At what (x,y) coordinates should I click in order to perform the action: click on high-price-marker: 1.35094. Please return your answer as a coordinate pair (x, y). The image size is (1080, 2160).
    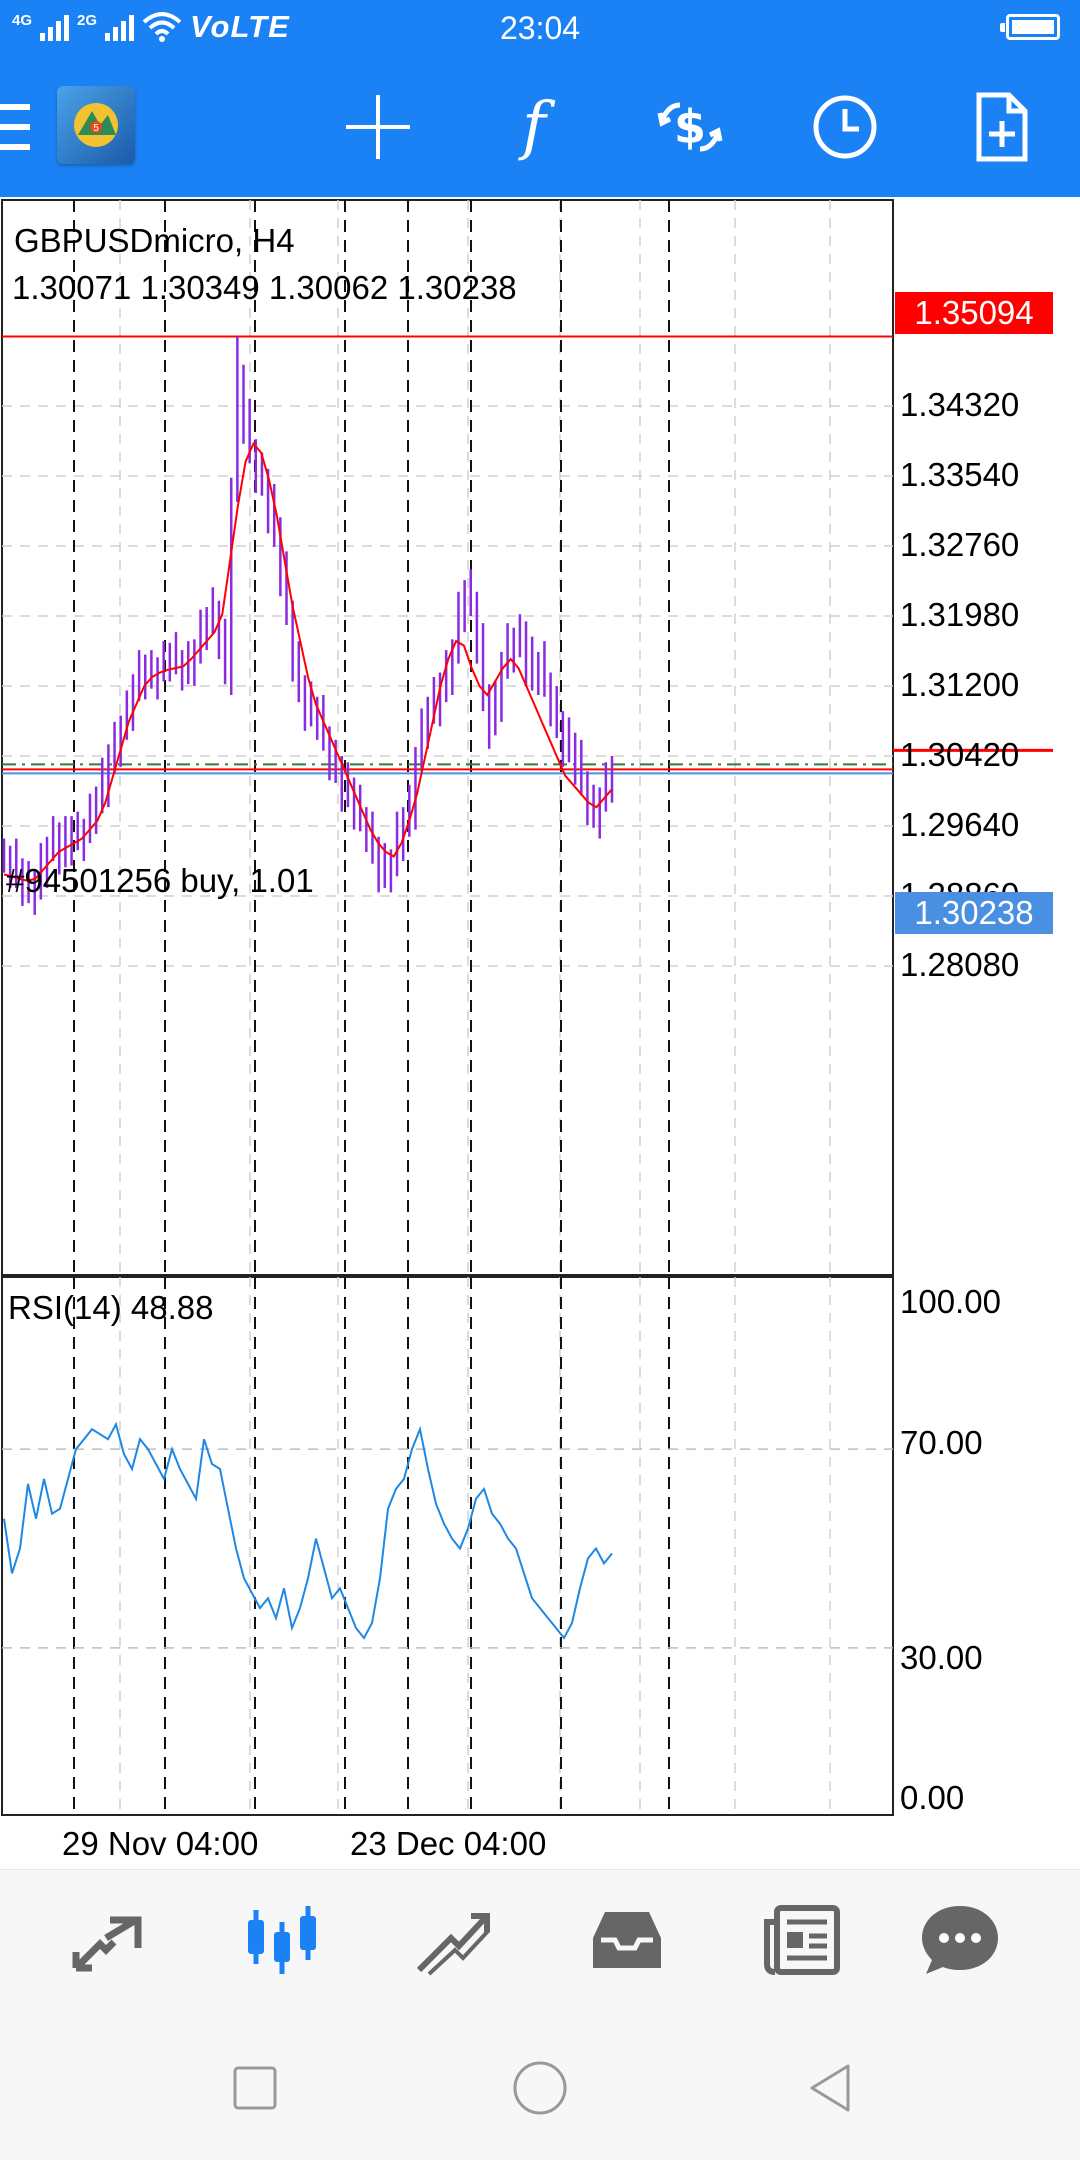
    Looking at the image, I should click on (974, 313).